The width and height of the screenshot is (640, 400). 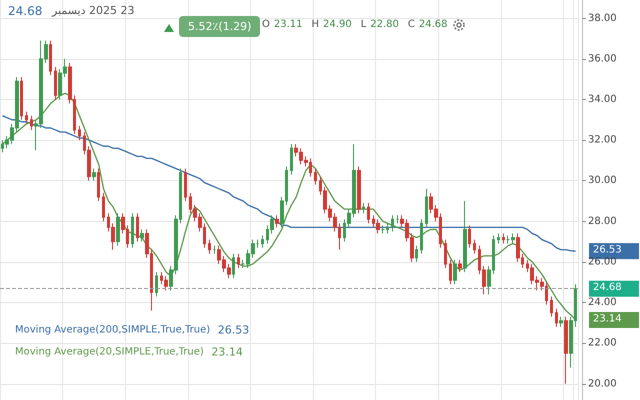 What do you see at coordinates (607, 288) in the screenshot?
I see `text: 24.68` at bounding box center [607, 288].